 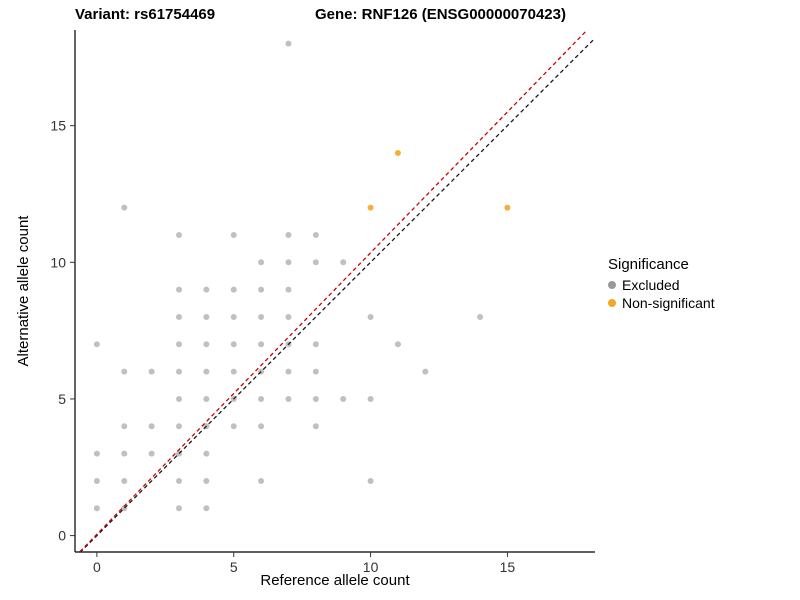 I want to click on y-tick-label: 10, so click(x=58, y=262).